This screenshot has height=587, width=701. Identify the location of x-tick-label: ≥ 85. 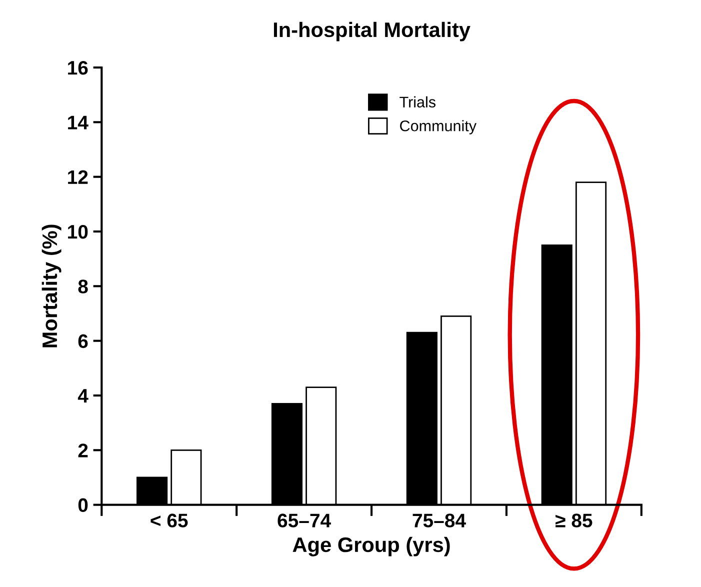
(574, 521).